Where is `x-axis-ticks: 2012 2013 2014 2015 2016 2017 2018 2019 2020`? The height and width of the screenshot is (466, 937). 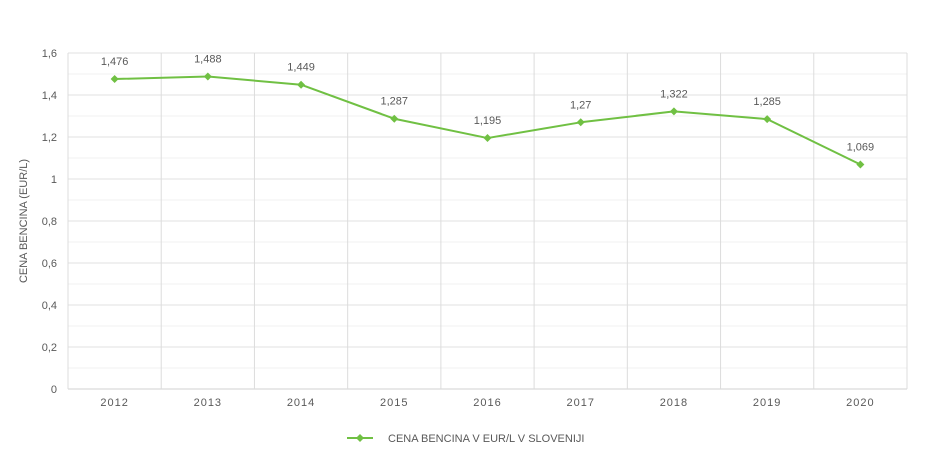
x-axis-ticks: 2012 2013 2014 2015 2016 2017 2018 2019 2020 is located at coordinates (487, 403).